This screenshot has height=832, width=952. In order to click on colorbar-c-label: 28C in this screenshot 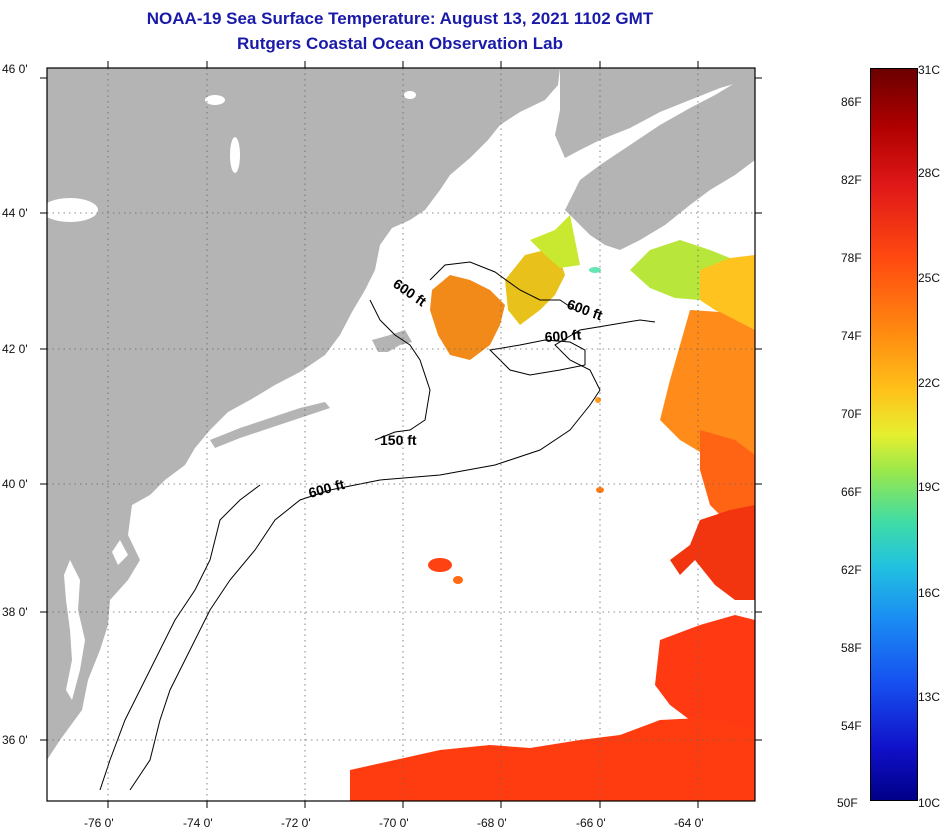, I will do `click(929, 173)`.